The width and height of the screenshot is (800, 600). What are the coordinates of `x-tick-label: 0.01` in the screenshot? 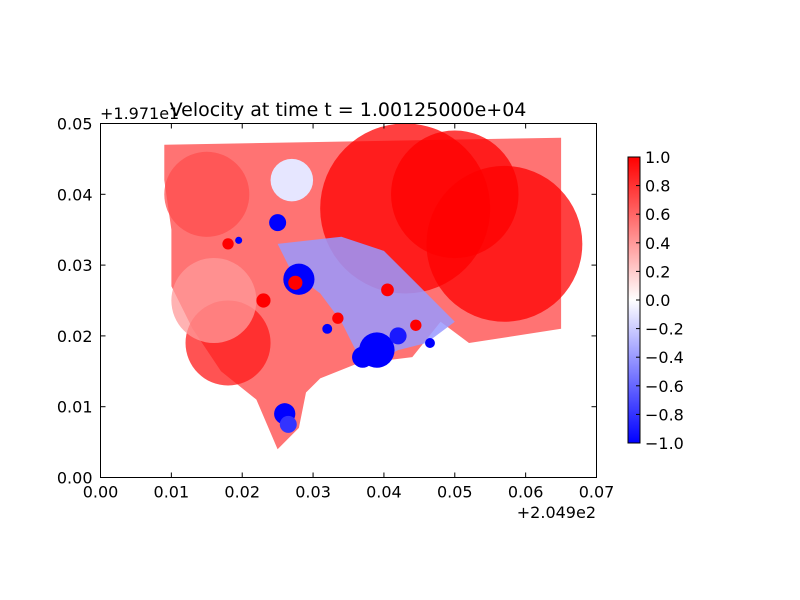 It's located at (172, 492).